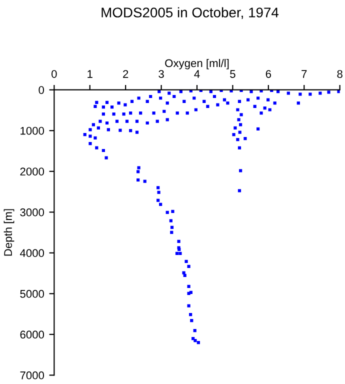  I want to click on x-tick-label: 6, so click(269, 74).